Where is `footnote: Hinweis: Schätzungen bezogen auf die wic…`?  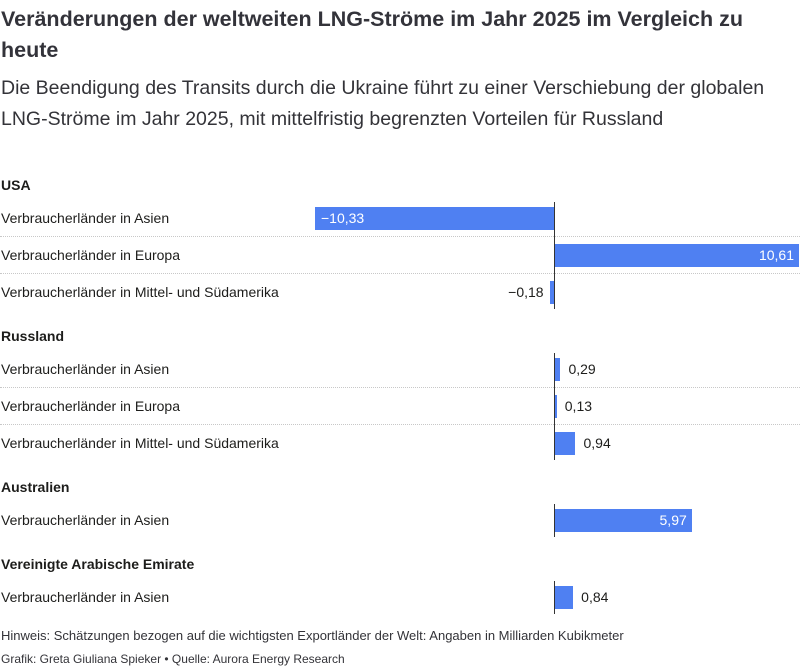
footnote: Hinweis: Schätzungen bezogen auf die wic… is located at coordinates (312, 635).